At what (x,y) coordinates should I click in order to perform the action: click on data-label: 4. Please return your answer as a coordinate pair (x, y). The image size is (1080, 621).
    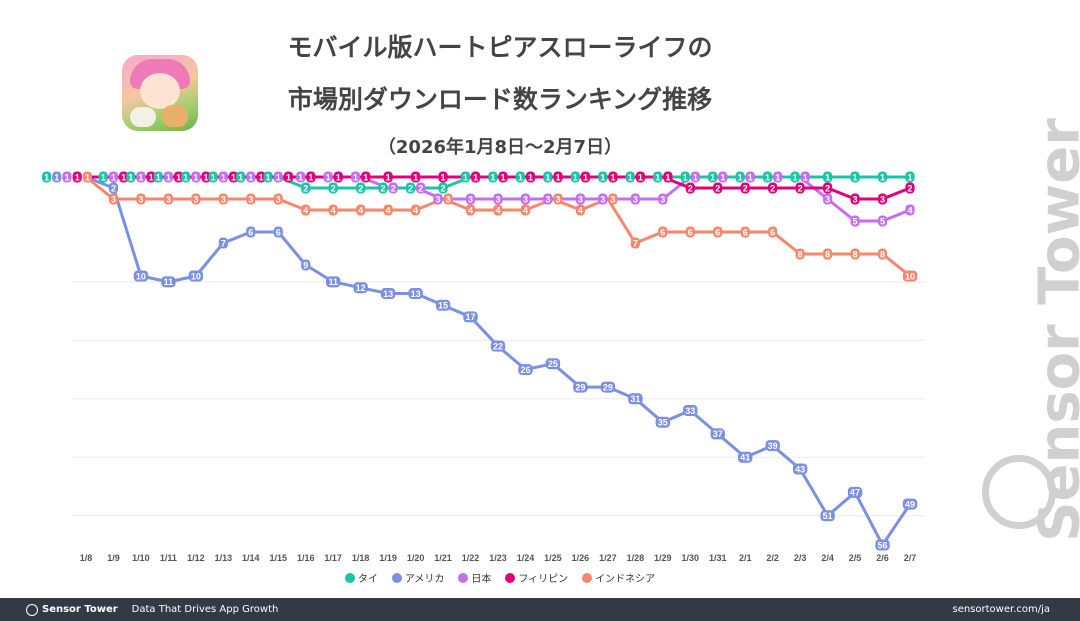
    Looking at the image, I should click on (360, 210).